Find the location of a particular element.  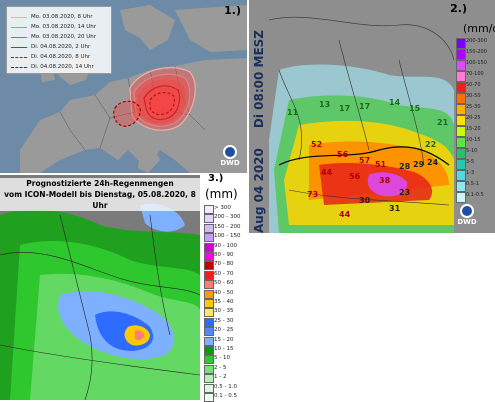

station-value: 11 is located at coordinates (293, 112).